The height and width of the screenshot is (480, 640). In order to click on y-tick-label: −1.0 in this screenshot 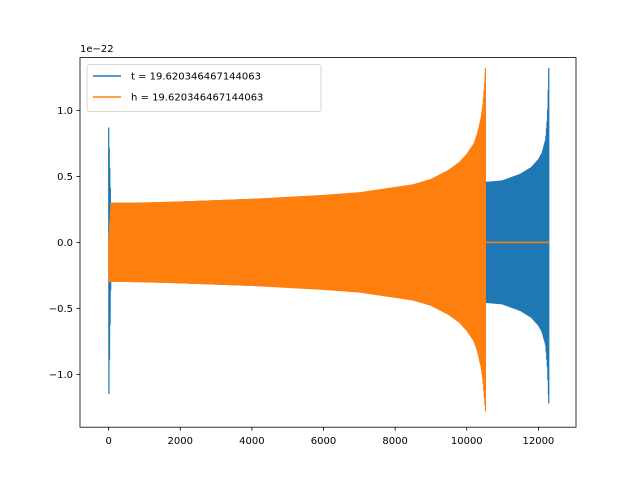, I will do `click(61, 375)`.